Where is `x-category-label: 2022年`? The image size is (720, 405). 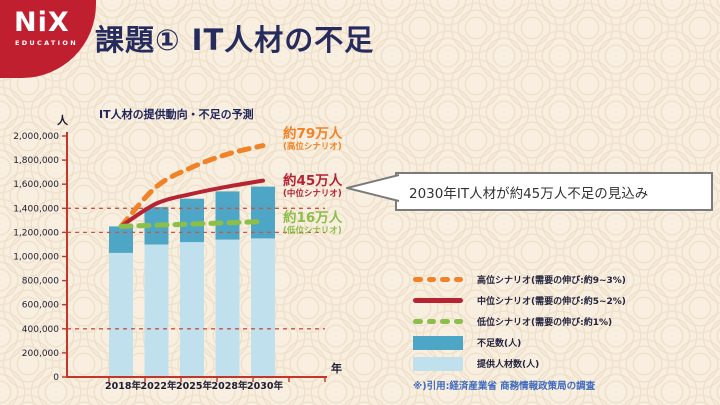 x-category-label: 2022年 is located at coordinates (159, 386).